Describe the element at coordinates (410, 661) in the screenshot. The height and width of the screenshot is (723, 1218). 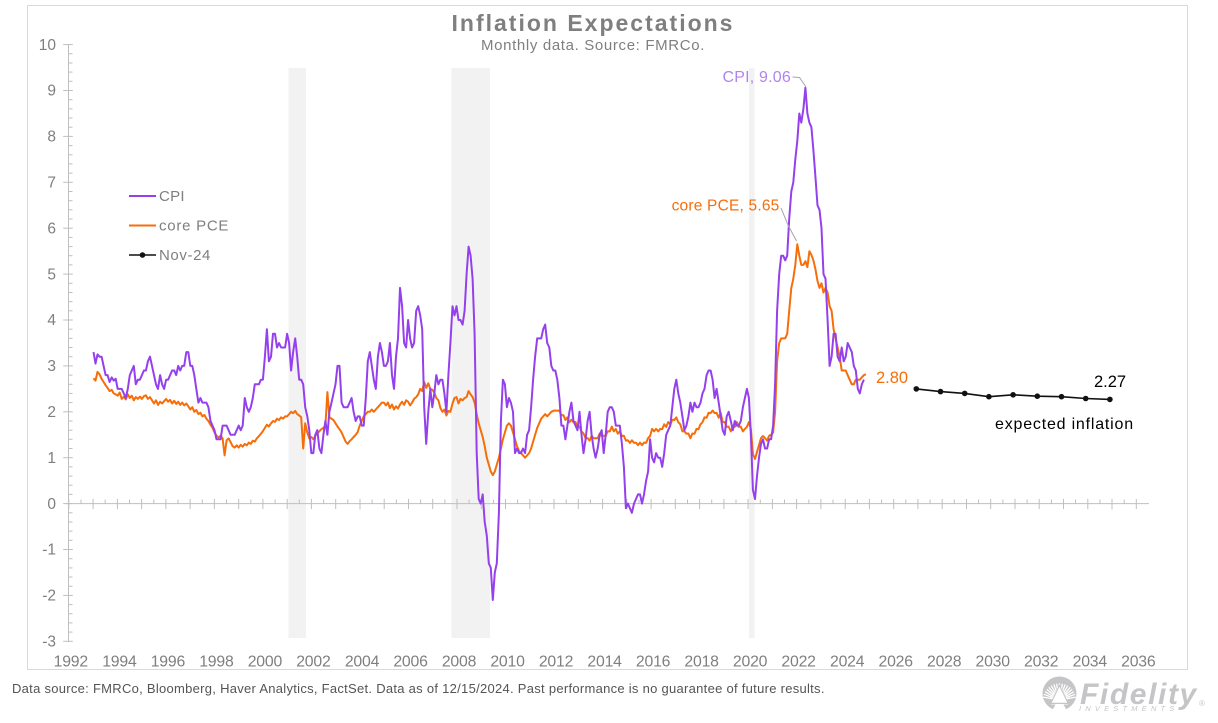
I see `svg-text: 2006` at that location.